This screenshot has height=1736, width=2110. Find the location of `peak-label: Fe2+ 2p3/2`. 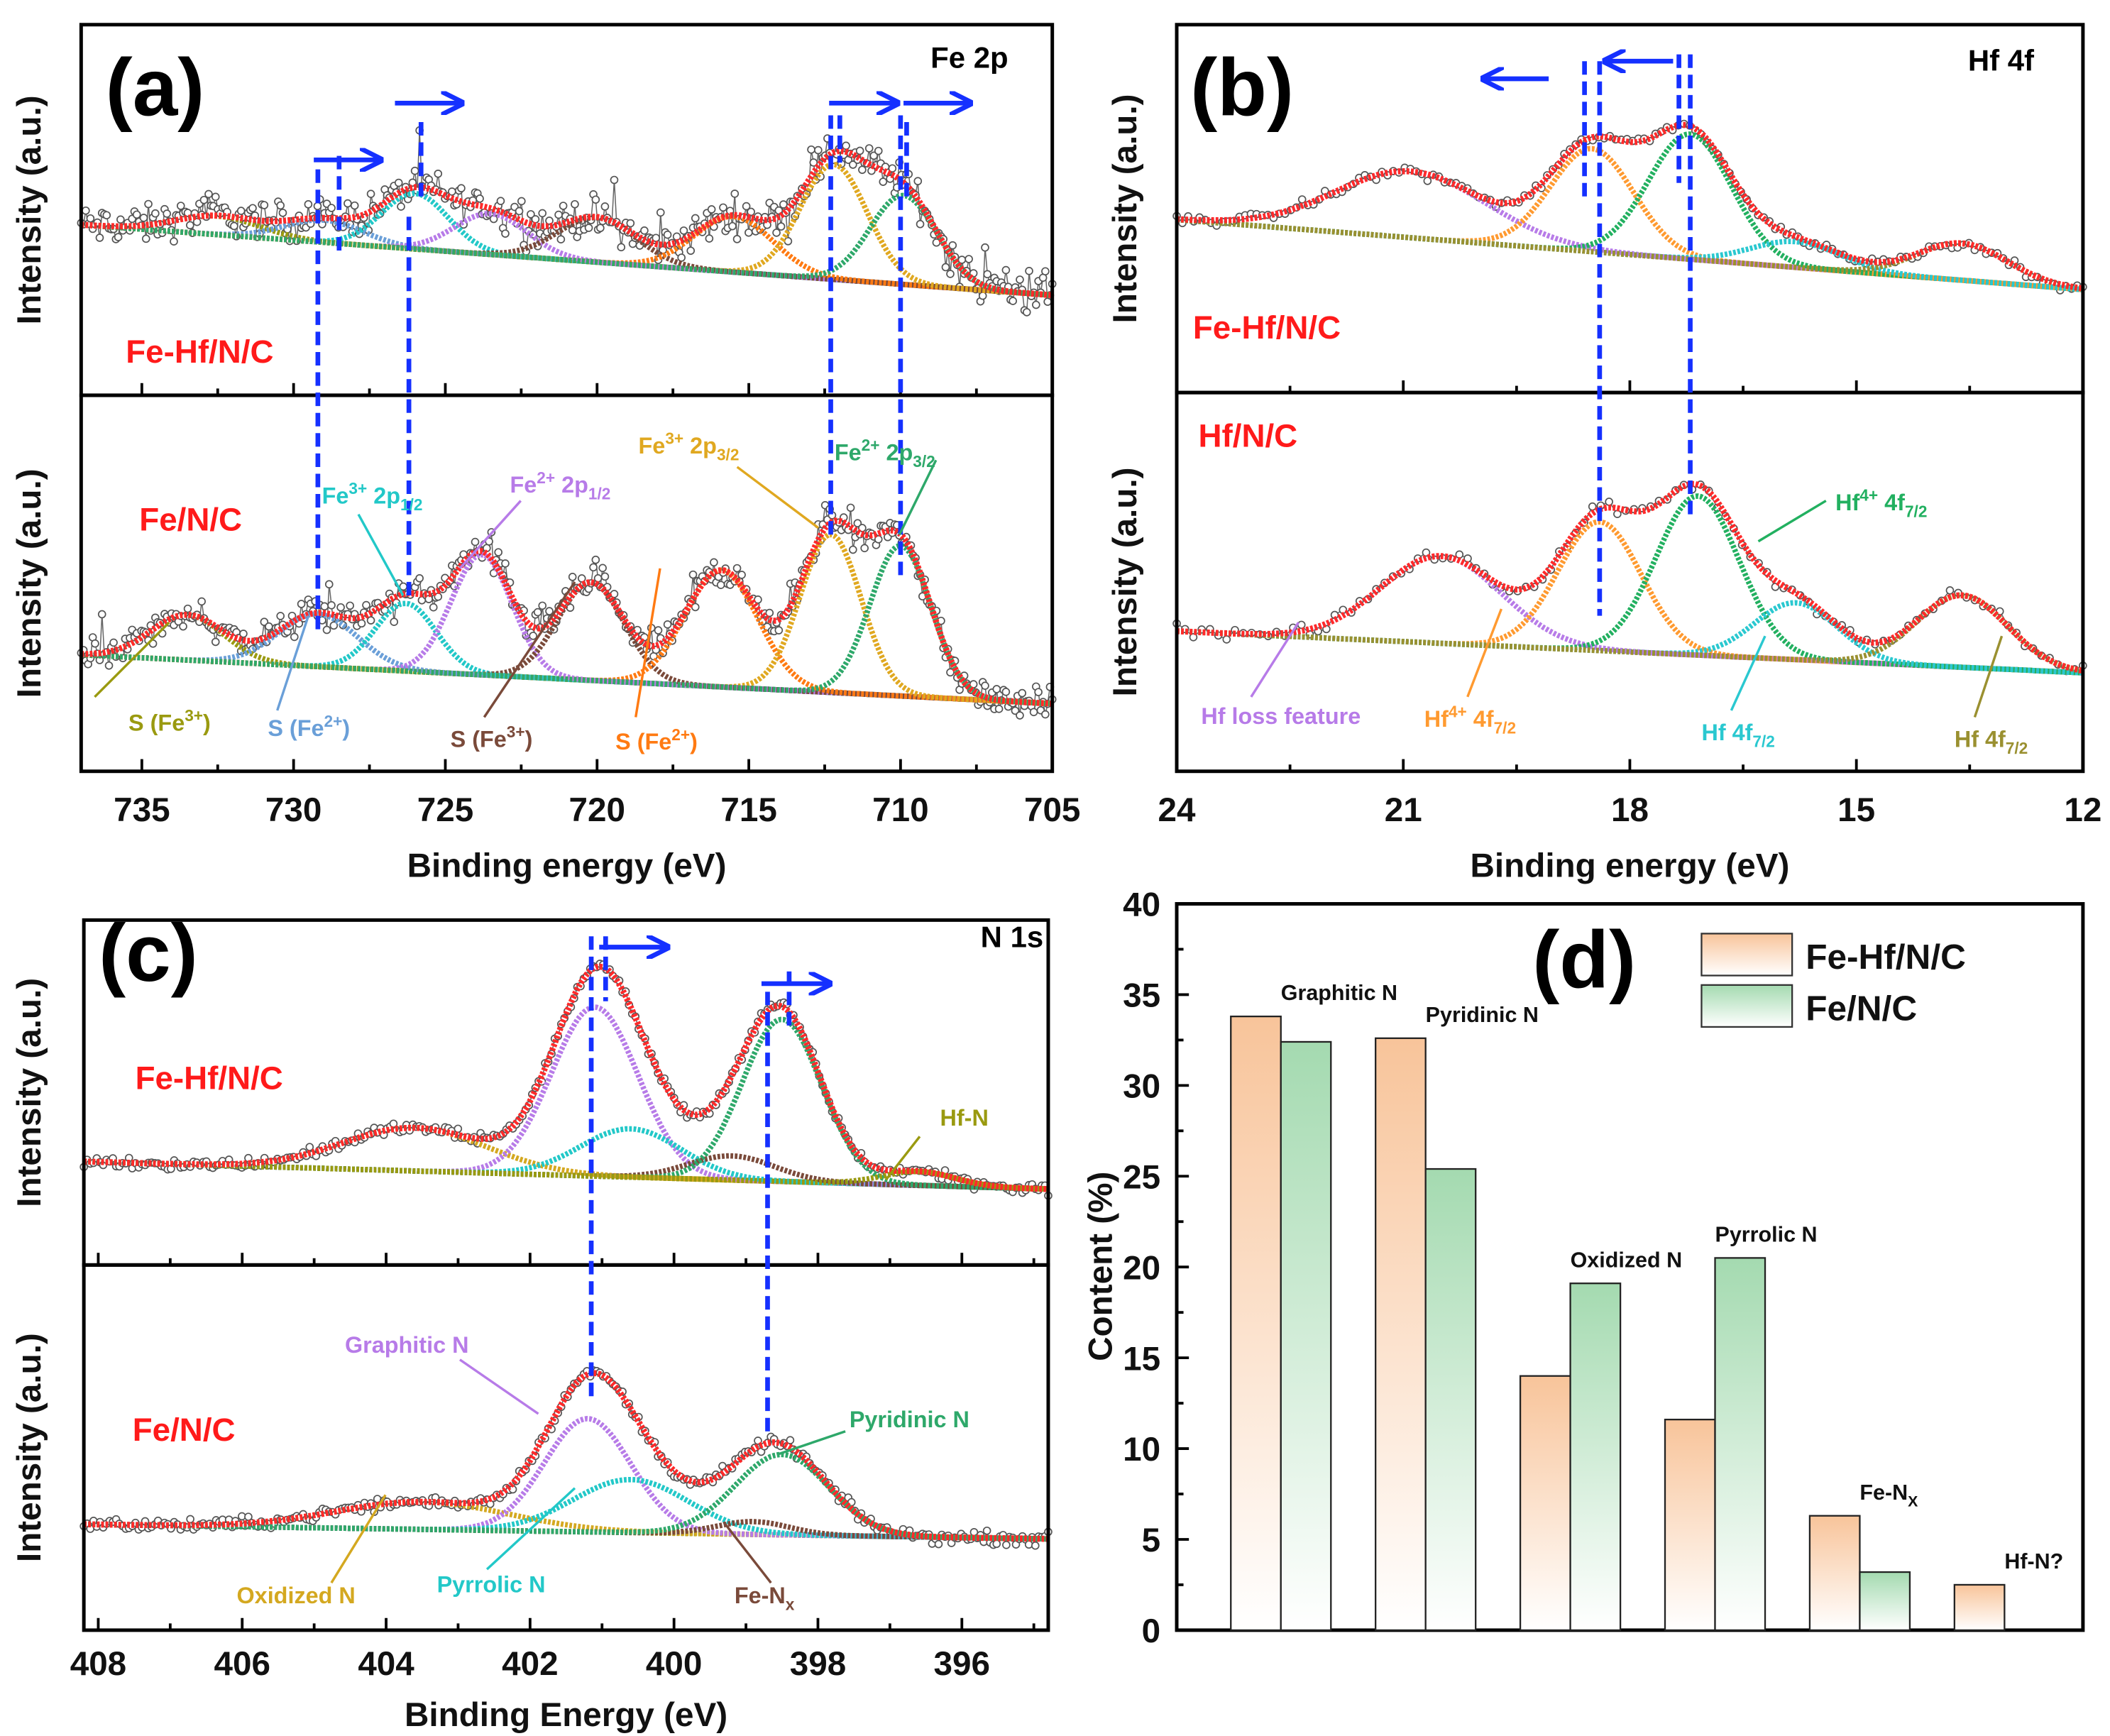

peak-label: Fe2+ 2p3/2 is located at coordinates (885, 453).